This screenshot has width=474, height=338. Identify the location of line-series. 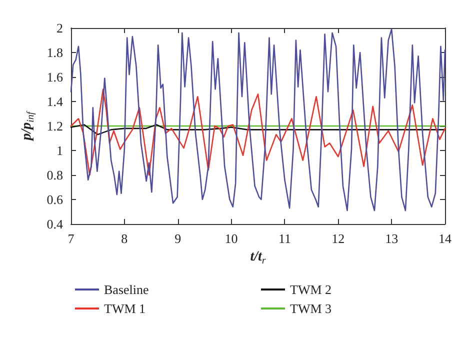
(258, 130).